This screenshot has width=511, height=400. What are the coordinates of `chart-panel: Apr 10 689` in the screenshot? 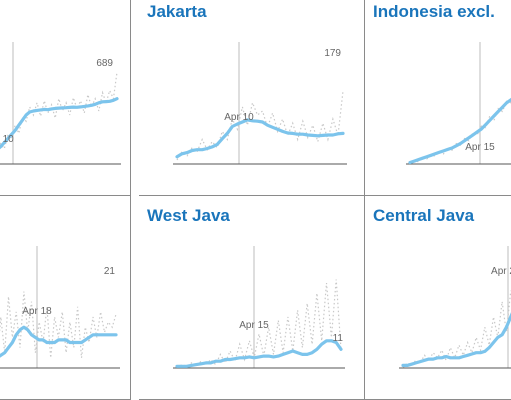 It's located at (65, 98).